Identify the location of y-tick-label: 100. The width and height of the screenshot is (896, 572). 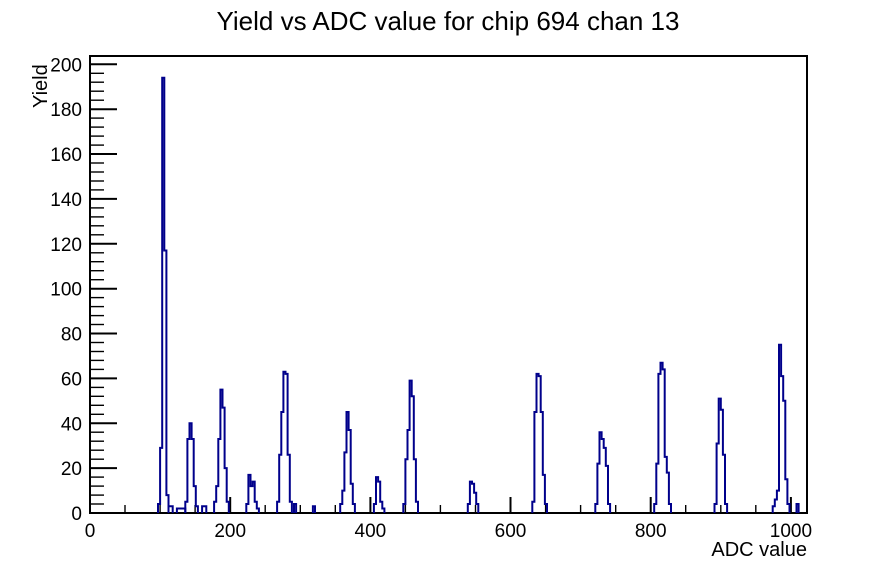
(66, 290).